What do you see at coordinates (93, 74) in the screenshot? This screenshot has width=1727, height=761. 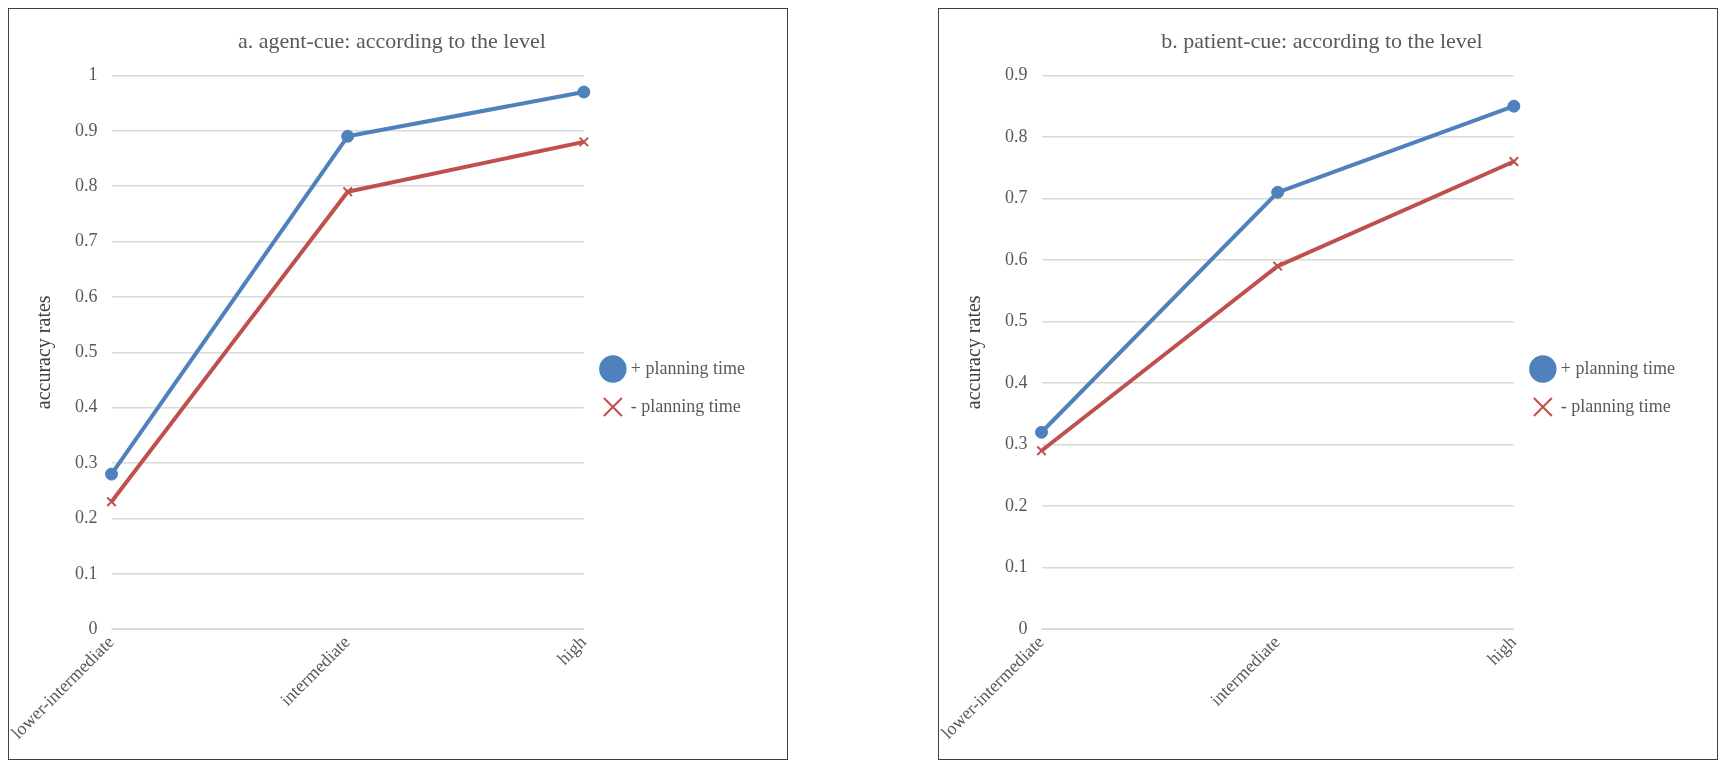 I see `y-tick-label: 1` at bounding box center [93, 74].